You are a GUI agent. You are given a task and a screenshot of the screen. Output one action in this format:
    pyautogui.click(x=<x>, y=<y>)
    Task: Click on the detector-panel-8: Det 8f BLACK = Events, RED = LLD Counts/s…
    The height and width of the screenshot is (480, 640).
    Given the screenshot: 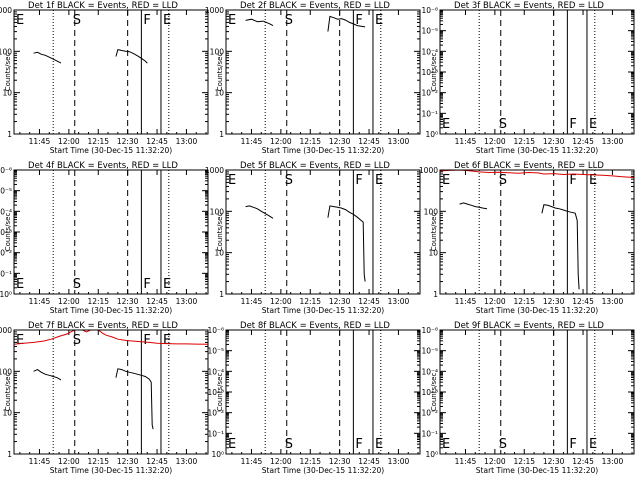 What is the action you would take?
    pyautogui.click(x=314, y=398)
    